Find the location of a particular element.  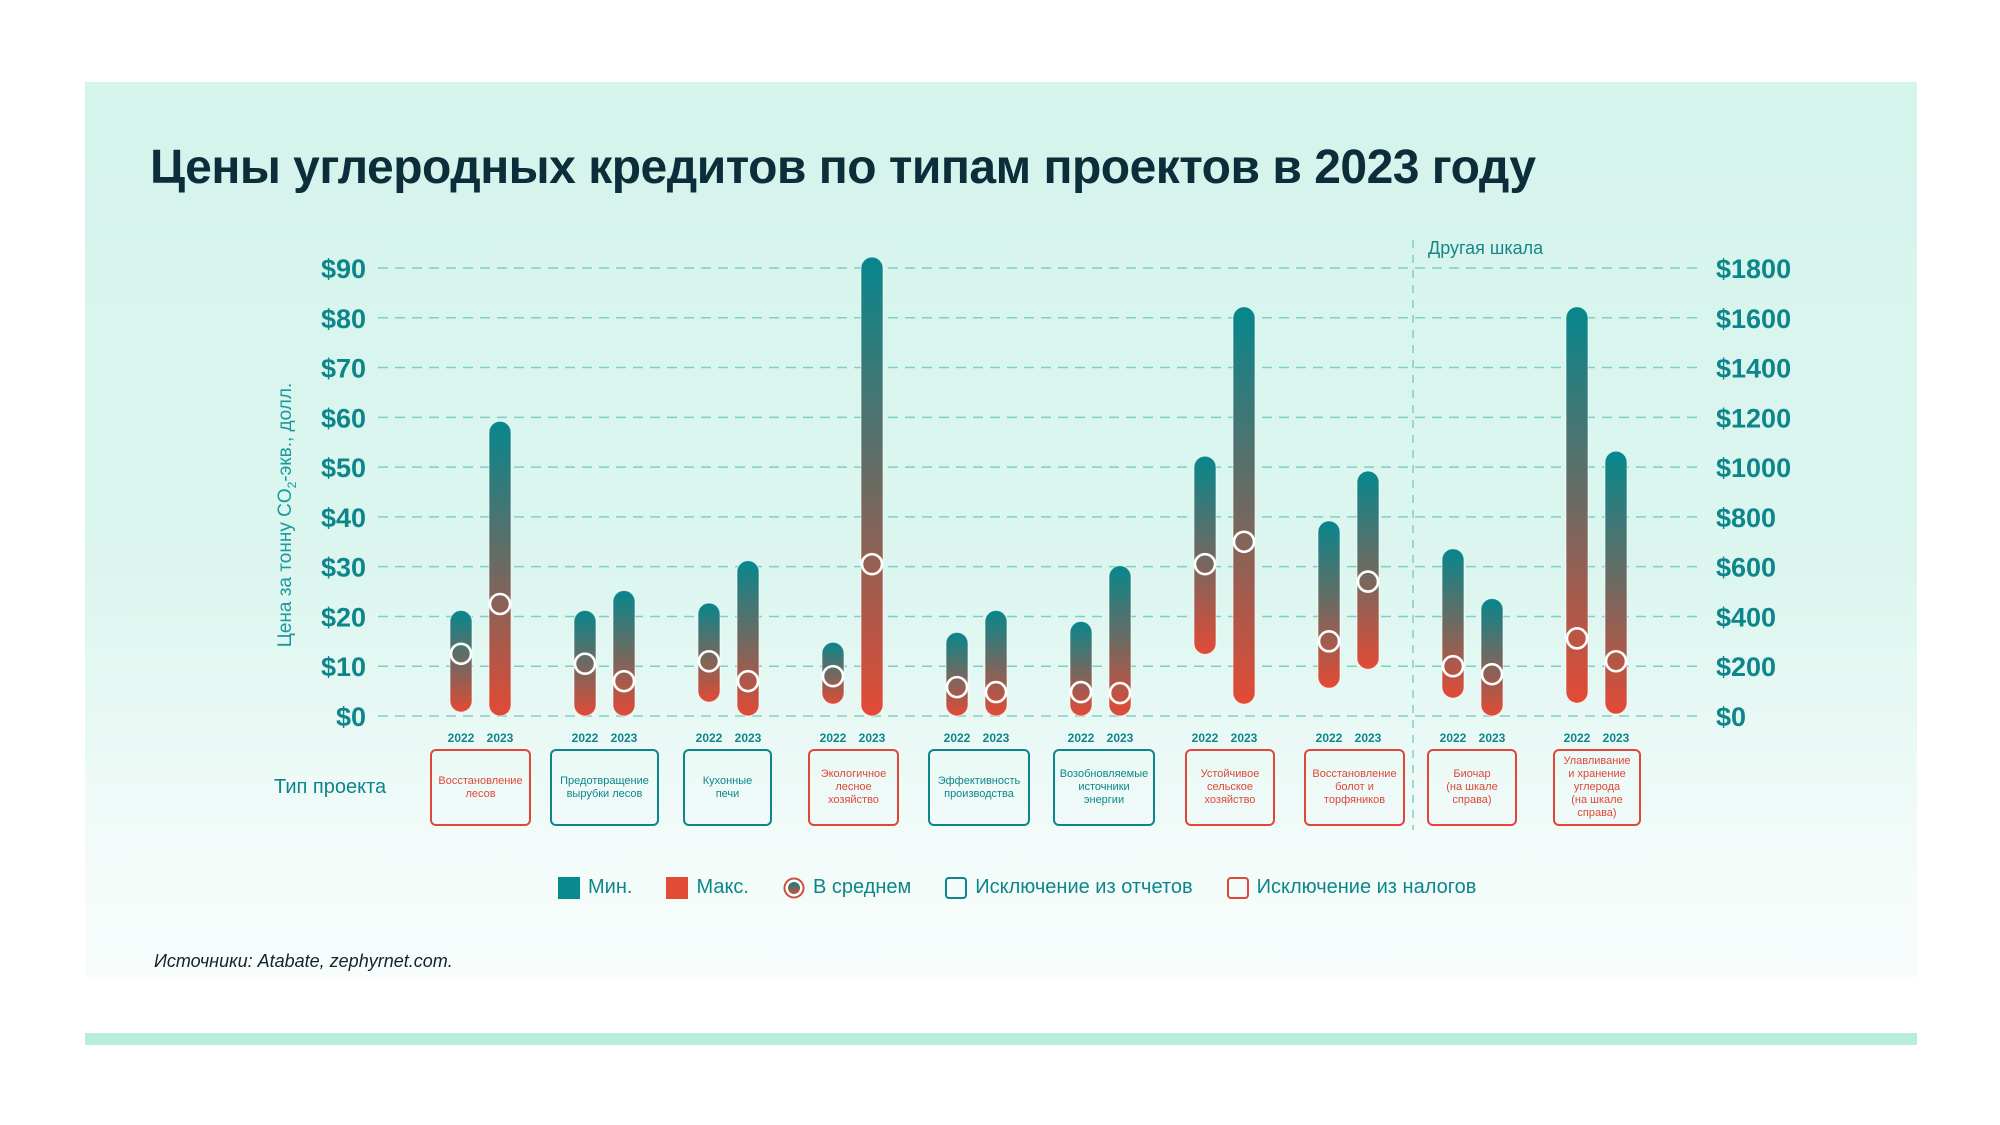

legend-item-report: Исключение из отчетов is located at coordinates (1069, 887).